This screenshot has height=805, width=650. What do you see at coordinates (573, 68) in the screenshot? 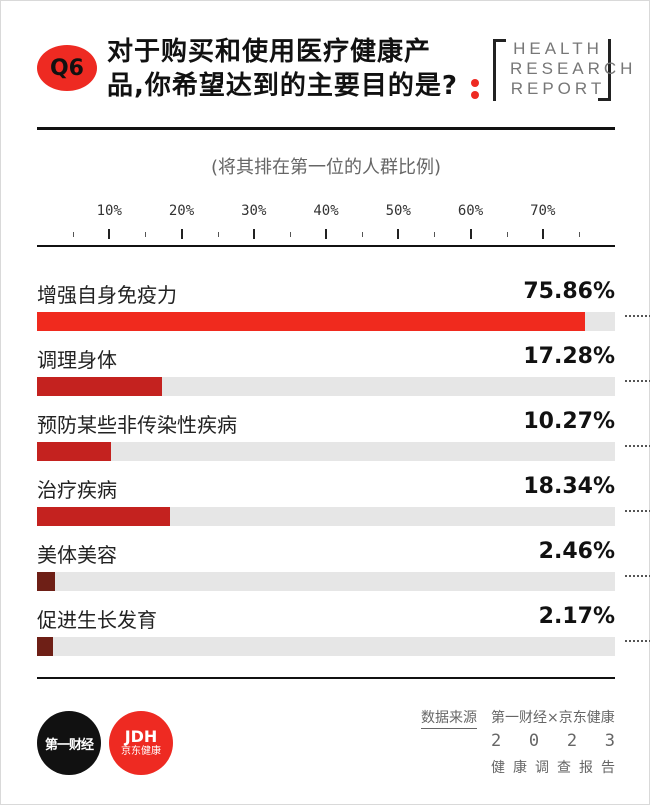
I see `report-line-research: RESEARCH` at bounding box center [573, 68].